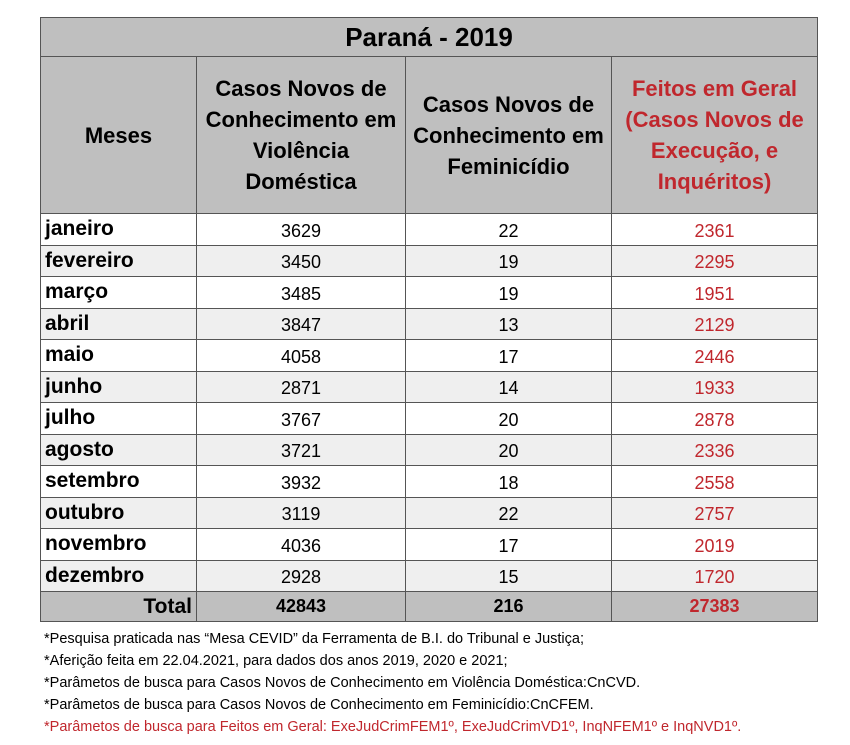  Describe the element at coordinates (714, 544) in the screenshot. I see `general-cell: 2019` at that location.